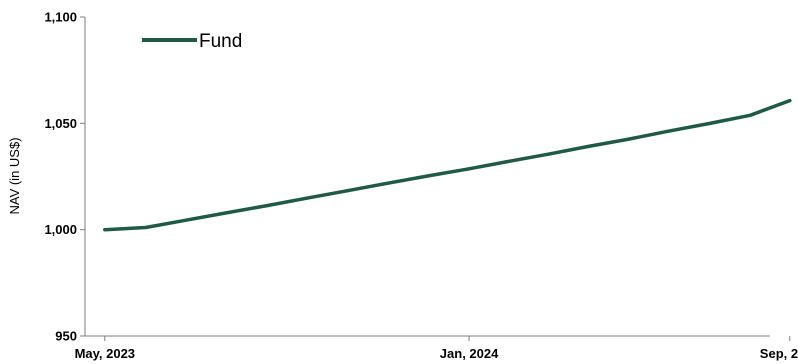 This screenshot has width=798, height=364. I want to click on x-axis-ticks: May, 2023 Jan, 2024 Sep, 2024, so click(436, 348).